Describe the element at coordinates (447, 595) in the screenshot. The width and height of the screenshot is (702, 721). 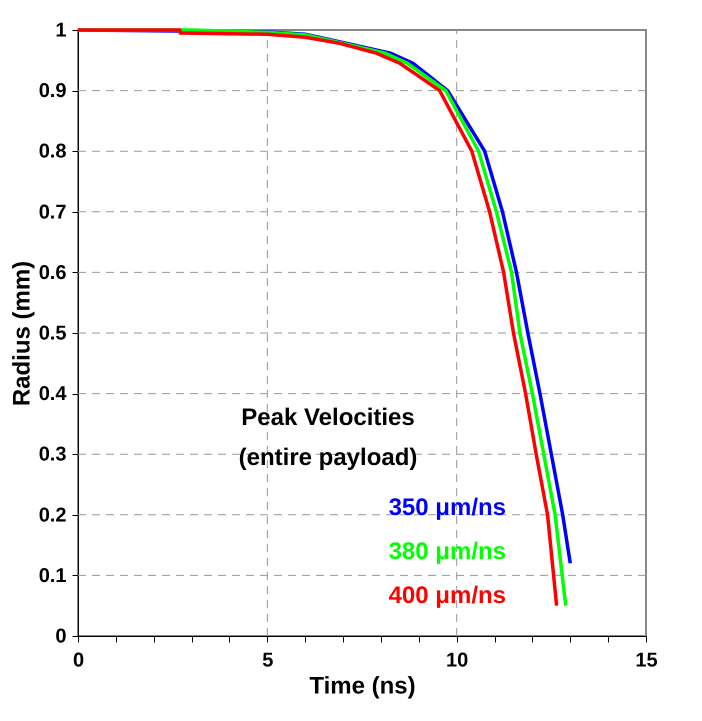
I see `text: 400 μm/ns` at that location.